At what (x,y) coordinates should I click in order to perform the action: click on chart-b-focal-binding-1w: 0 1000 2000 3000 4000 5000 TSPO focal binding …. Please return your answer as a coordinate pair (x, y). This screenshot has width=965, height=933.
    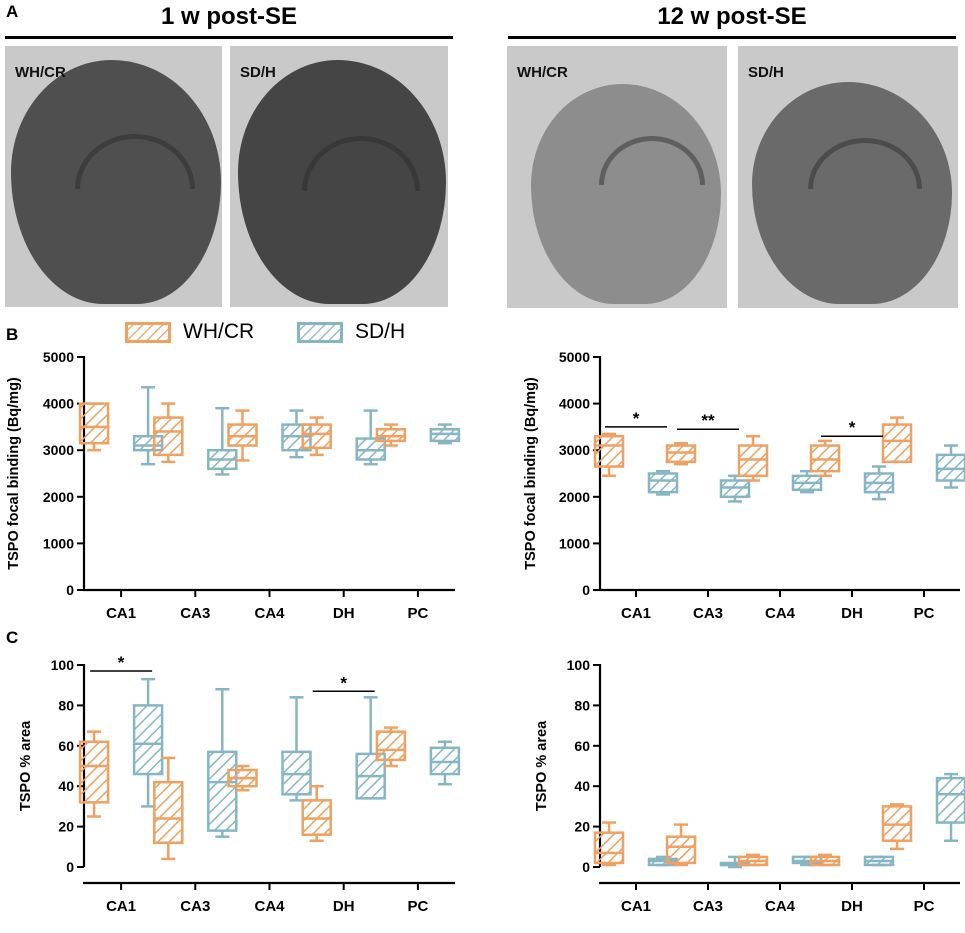
    Looking at the image, I should click on (233, 485).